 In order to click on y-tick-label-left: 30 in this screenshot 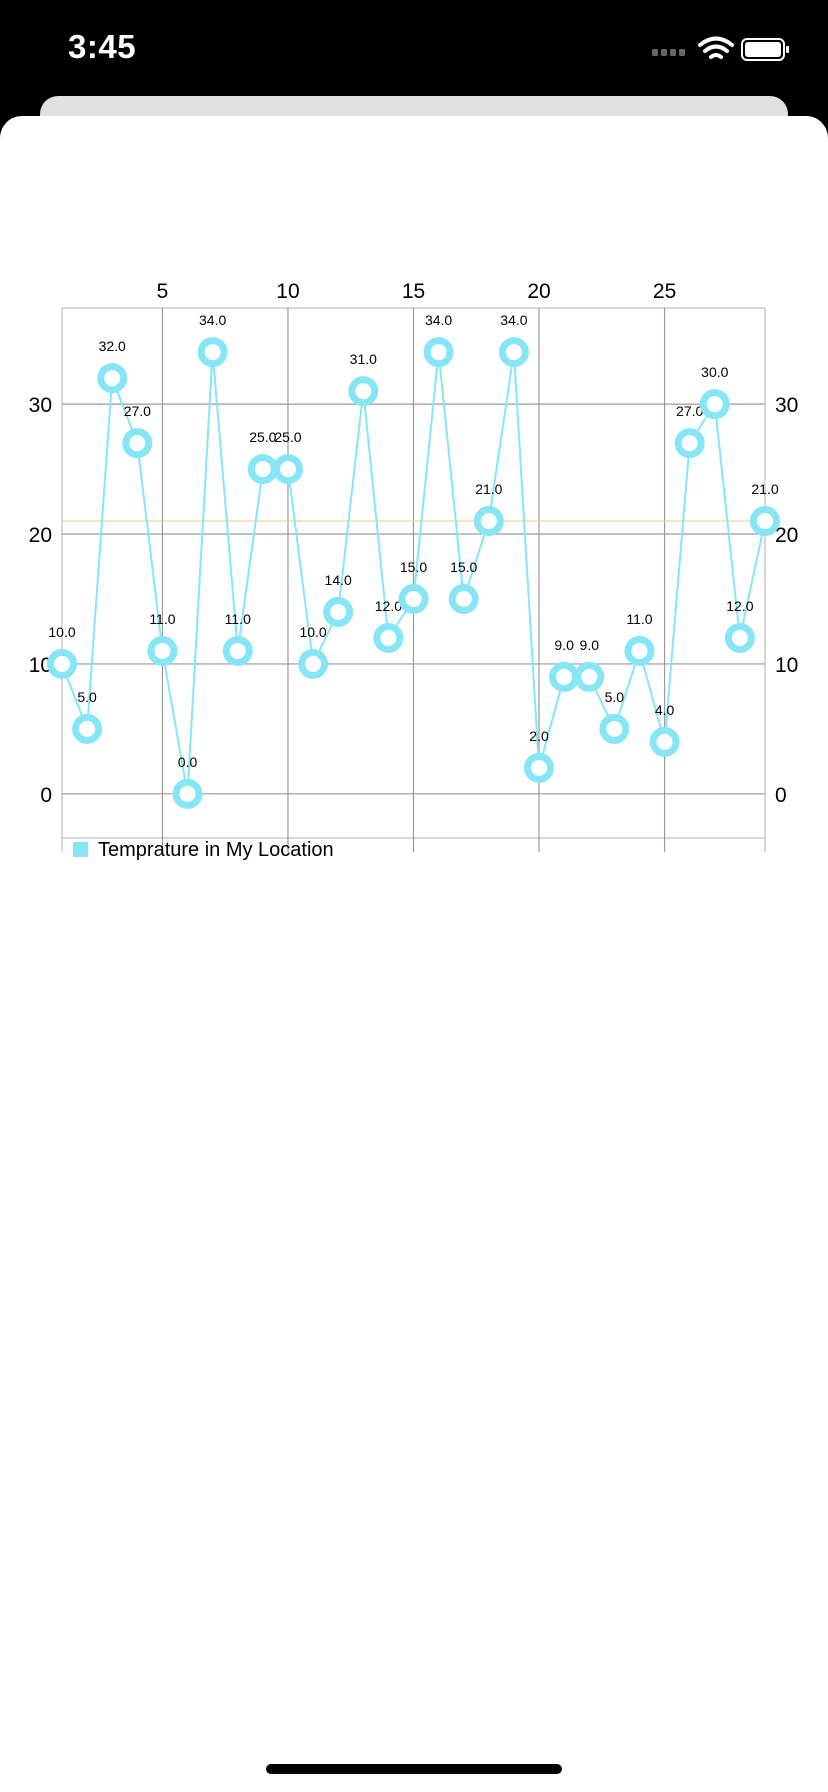, I will do `click(40, 405)`.